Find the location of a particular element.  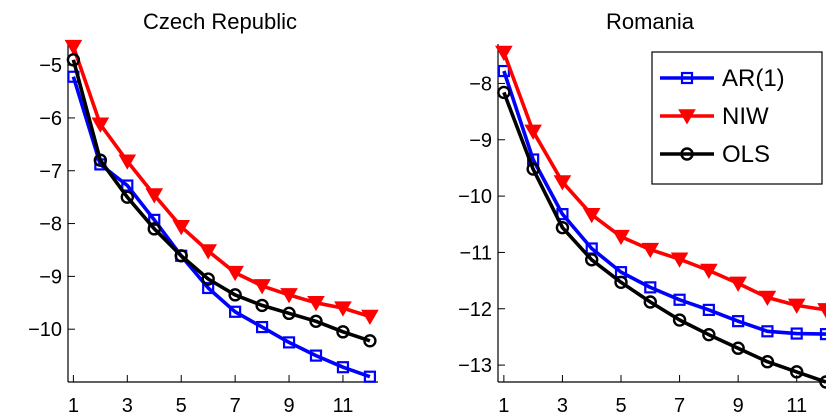

y-tick-label: −6 is located at coordinates (50, 119).